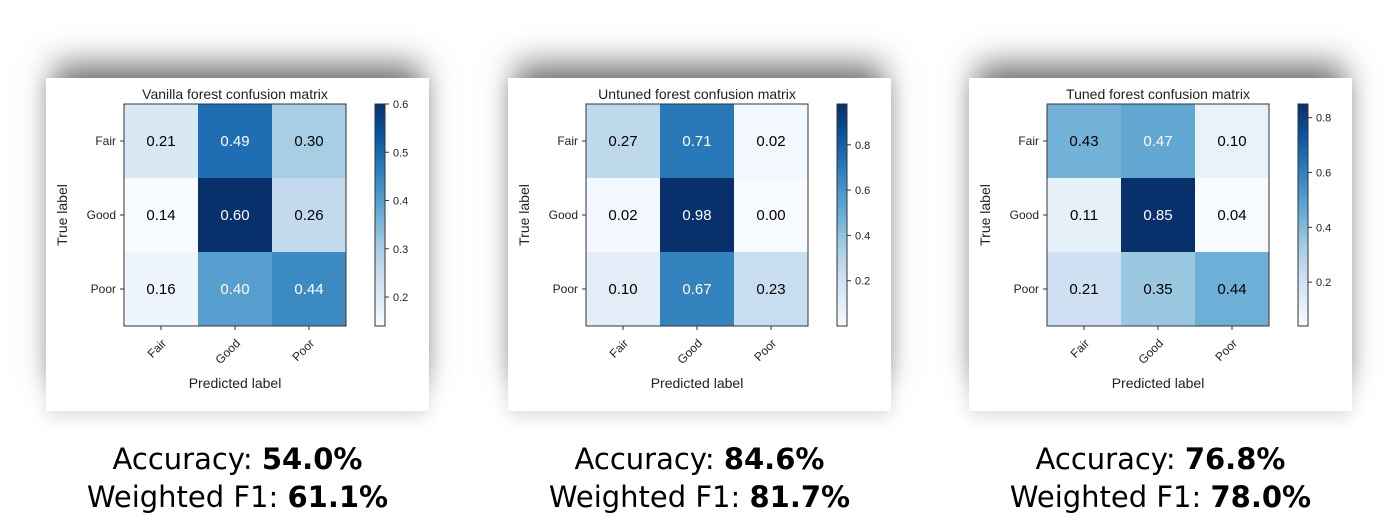 Image resolution: width=1400 pixels, height=530 pixels. I want to click on x-tick-label: Poor, so click(765, 350).